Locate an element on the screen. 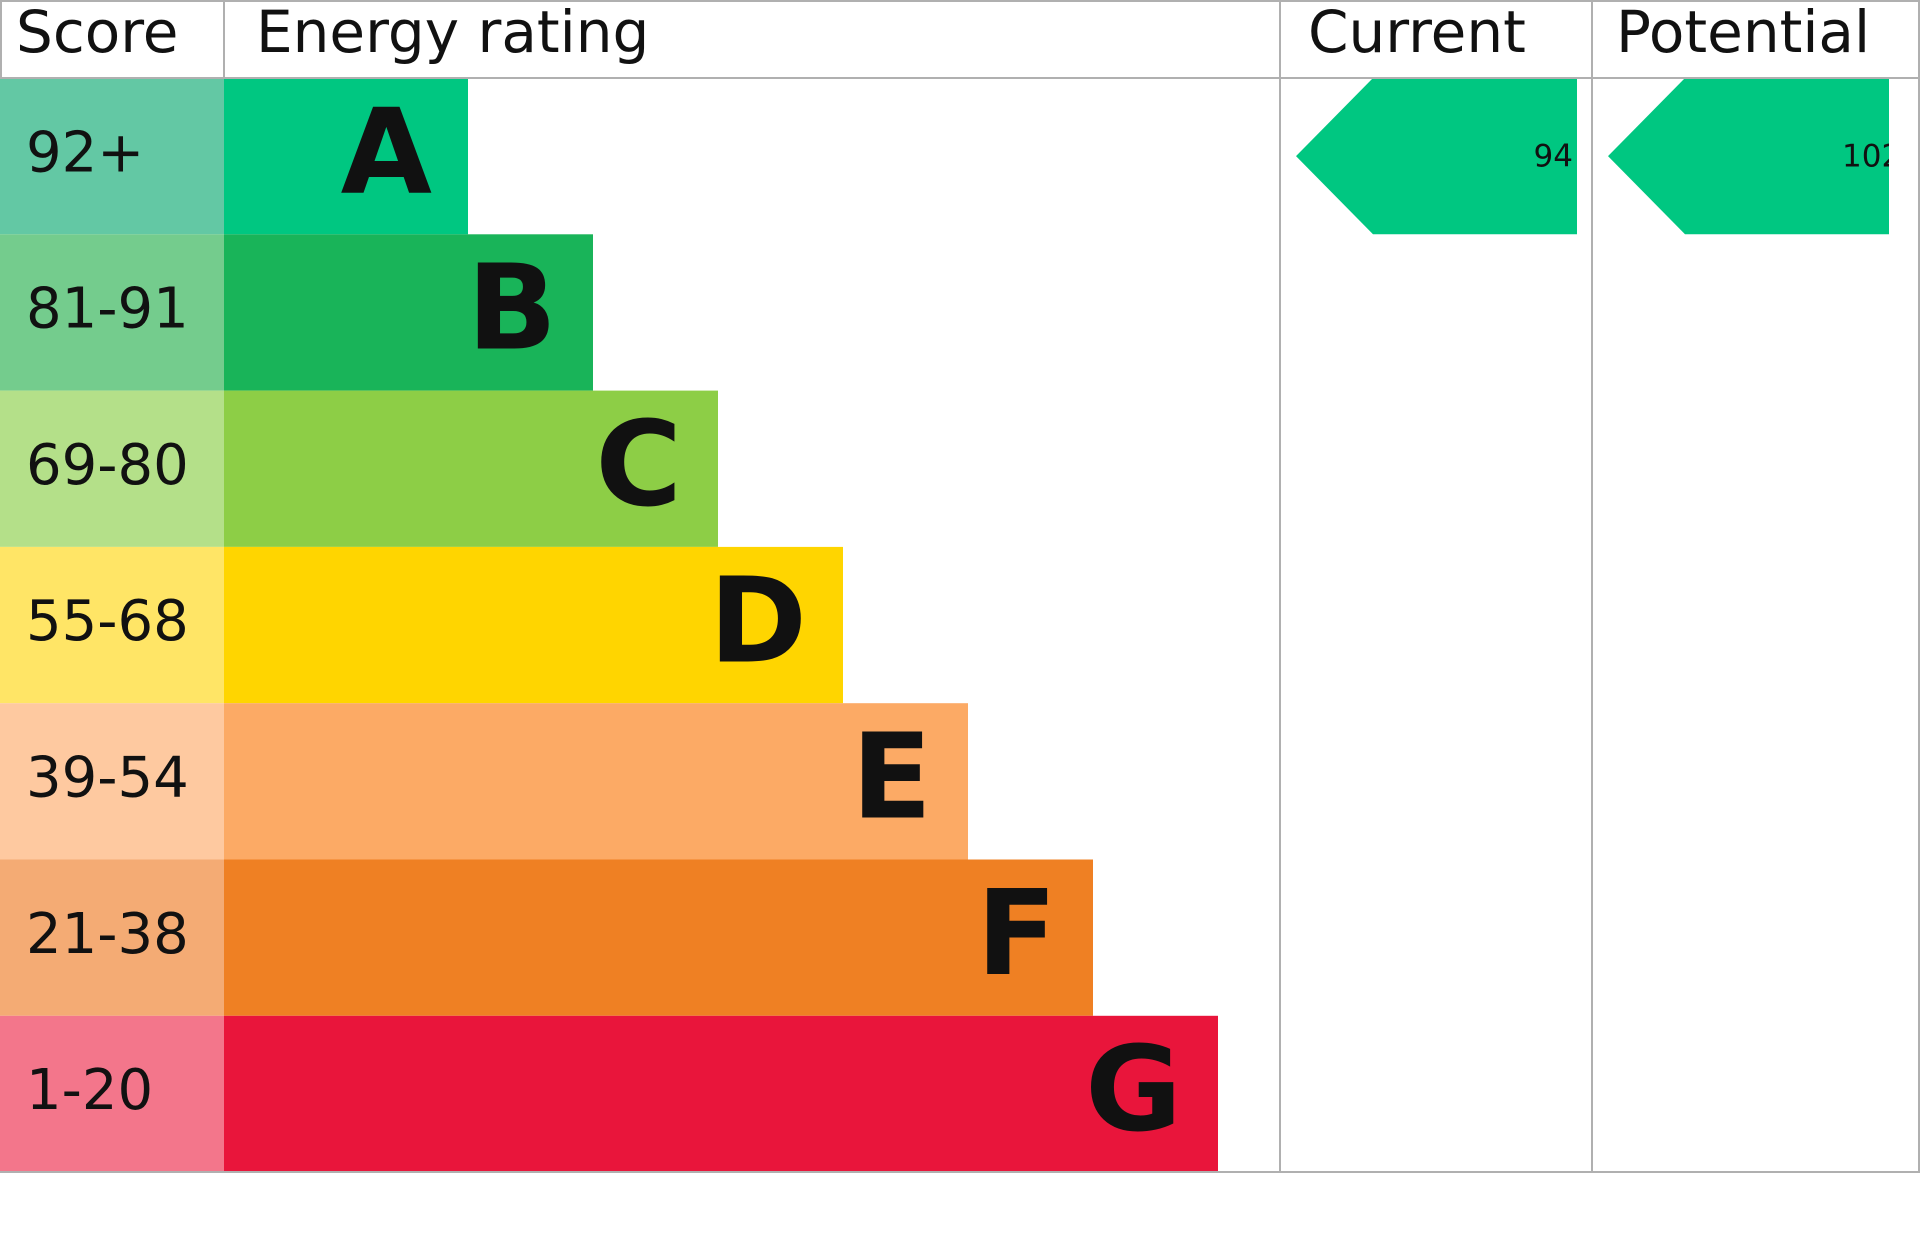  current-indicator: 94 is located at coordinates (1436, 156).